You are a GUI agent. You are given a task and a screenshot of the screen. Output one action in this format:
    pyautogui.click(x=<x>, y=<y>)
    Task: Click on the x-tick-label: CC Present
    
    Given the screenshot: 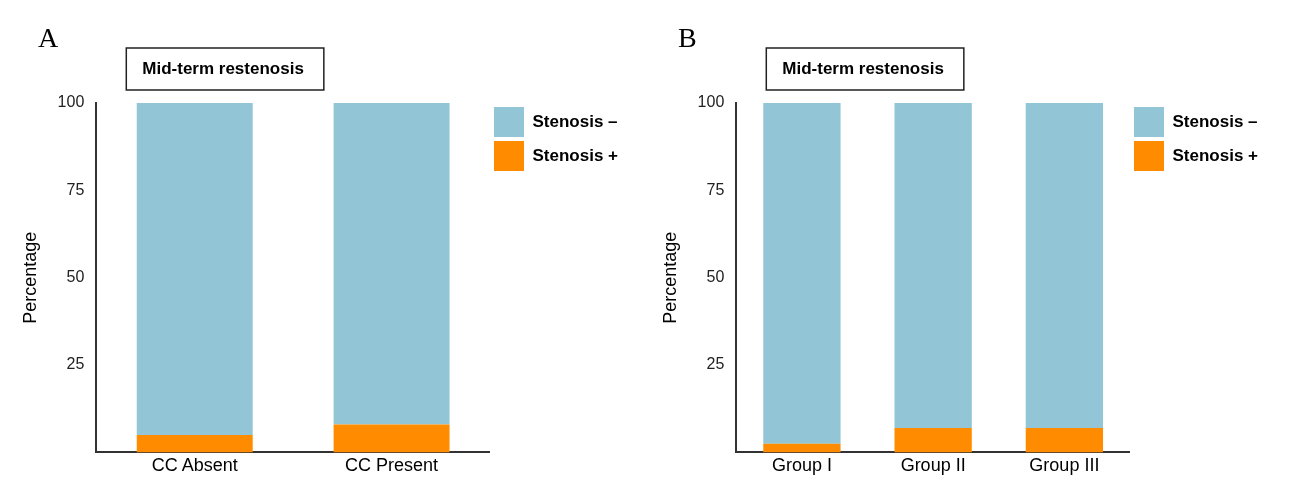 What is the action you would take?
    pyautogui.click(x=392, y=465)
    